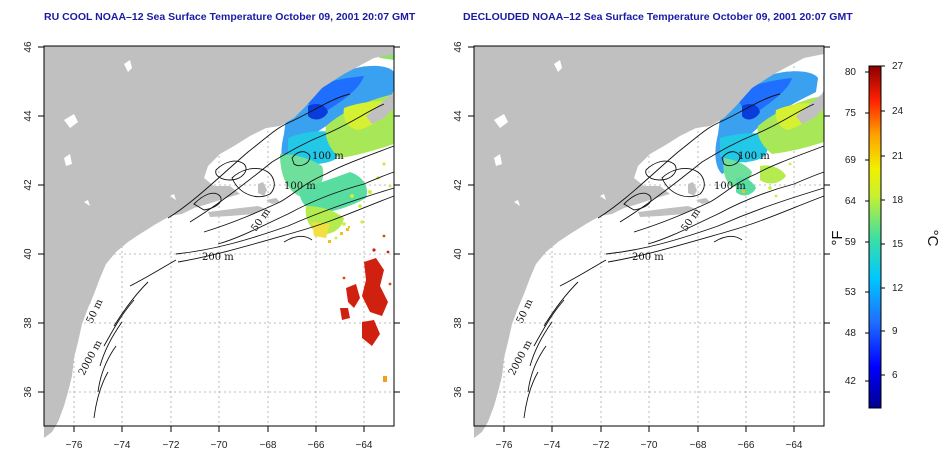 Image resolution: width=950 pixels, height=475 pixels. What do you see at coordinates (550, 133) in the screenshot?
I see `right-land-details` at bounding box center [550, 133].